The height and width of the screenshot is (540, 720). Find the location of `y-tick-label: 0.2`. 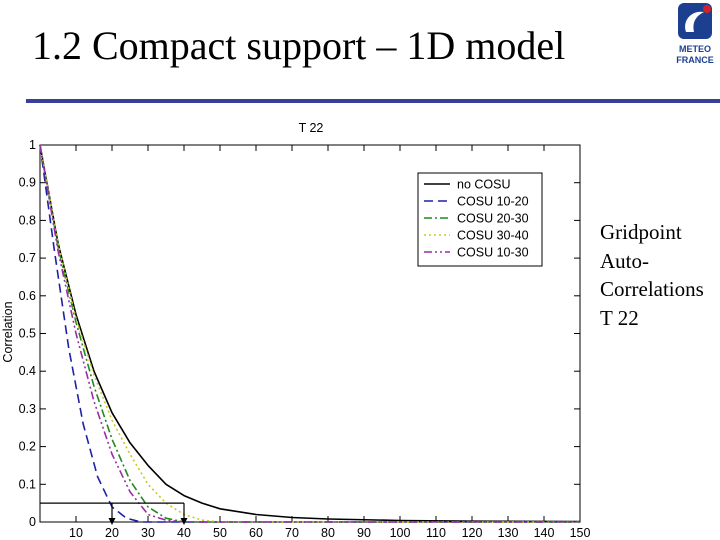

y-tick-label: 0.2 is located at coordinates (27, 447).